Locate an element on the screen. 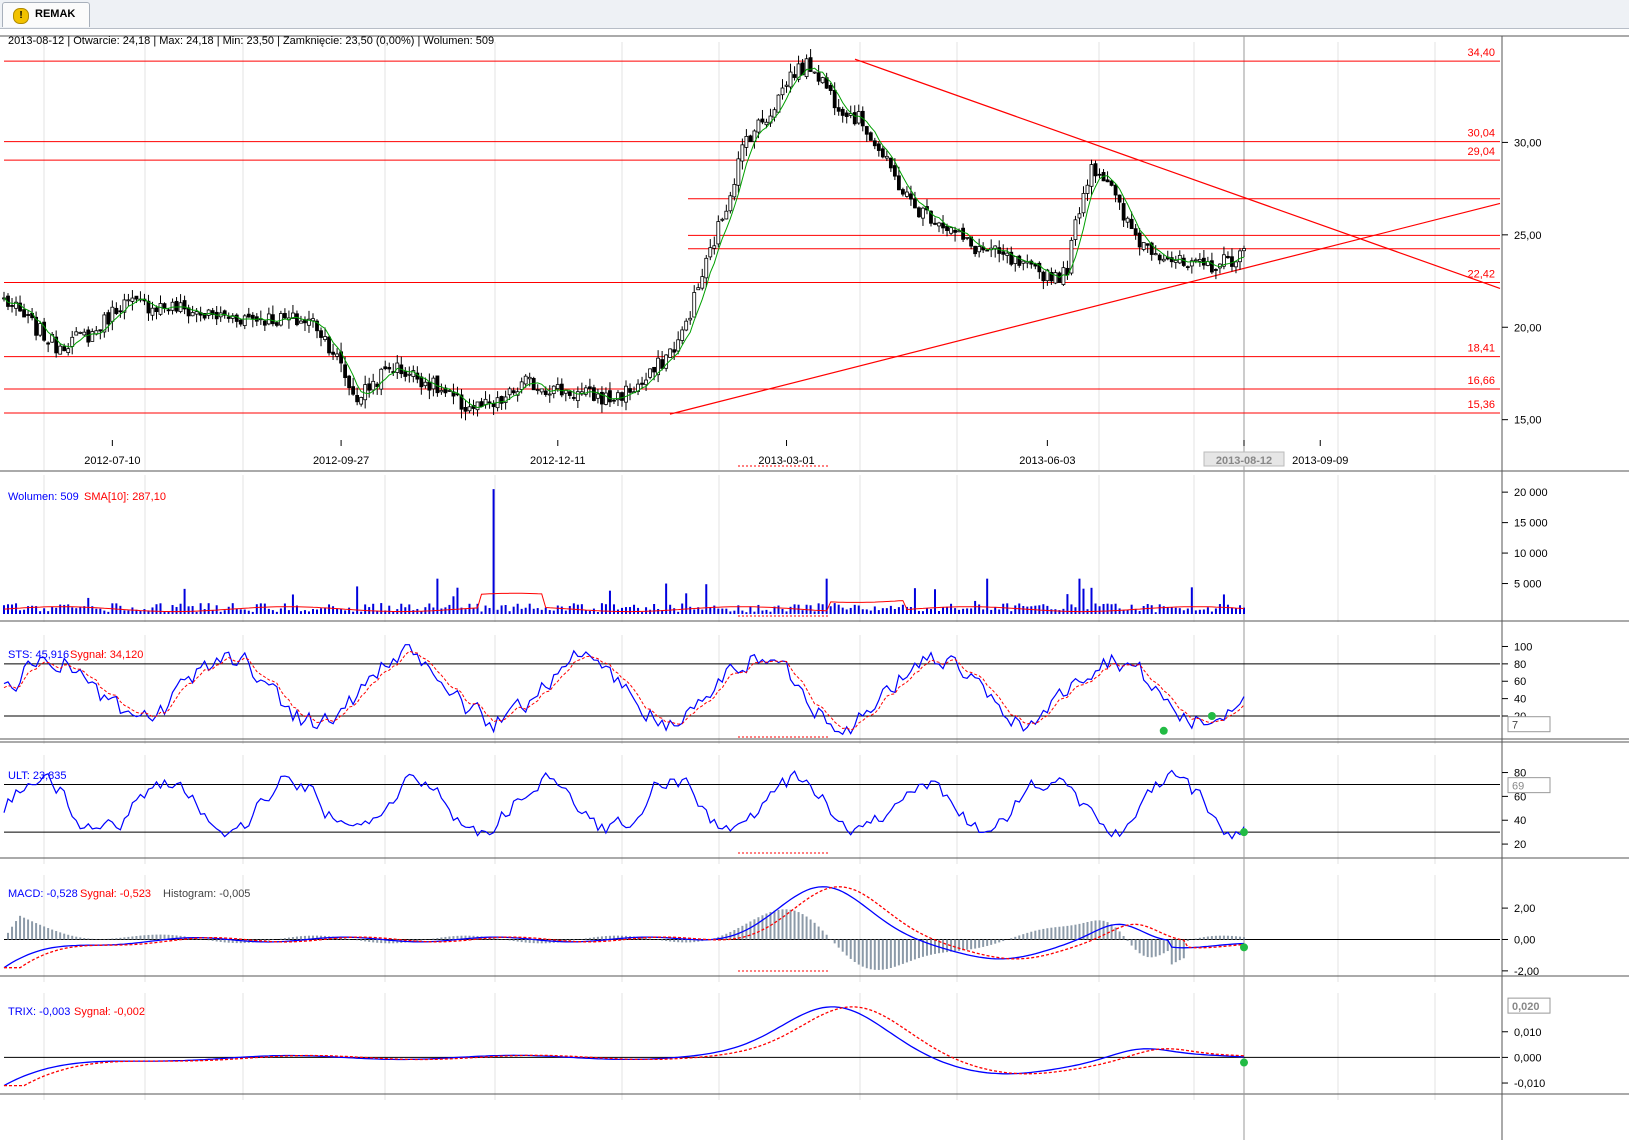  trix-signal-line is located at coordinates (624, 1046).